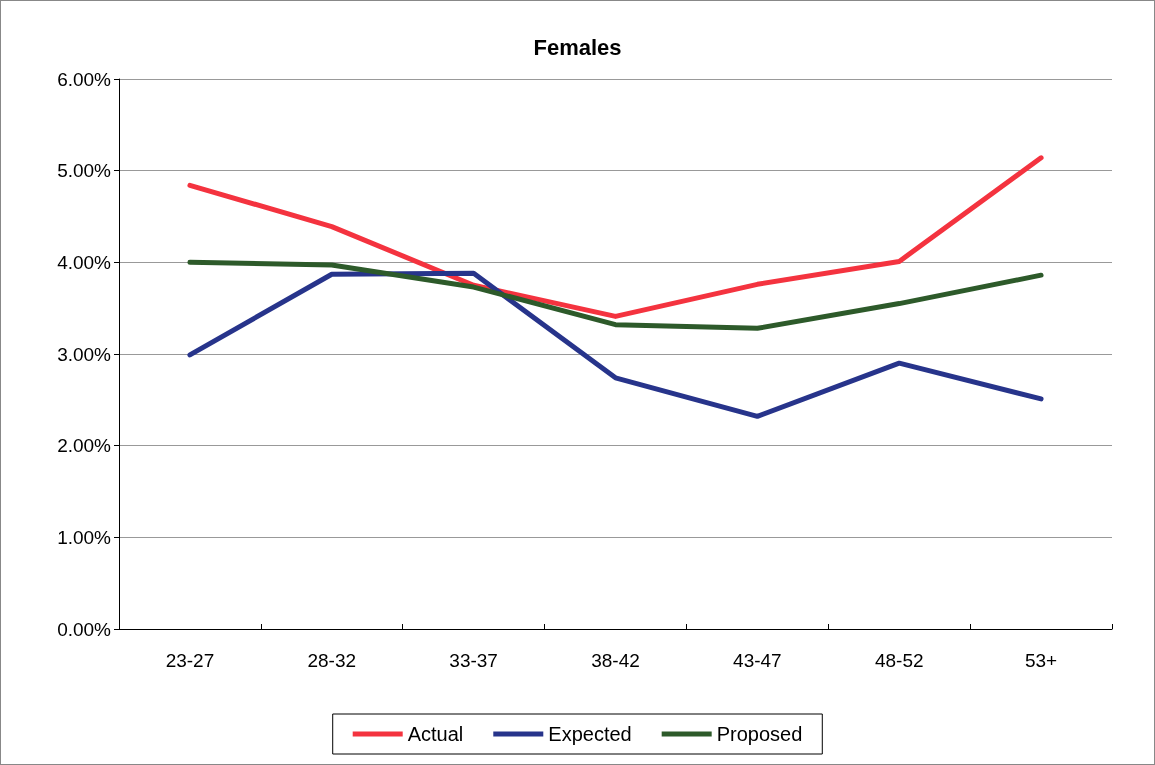  Describe the element at coordinates (332, 660) in the screenshot. I see `x-tick-label: 28-32` at that location.